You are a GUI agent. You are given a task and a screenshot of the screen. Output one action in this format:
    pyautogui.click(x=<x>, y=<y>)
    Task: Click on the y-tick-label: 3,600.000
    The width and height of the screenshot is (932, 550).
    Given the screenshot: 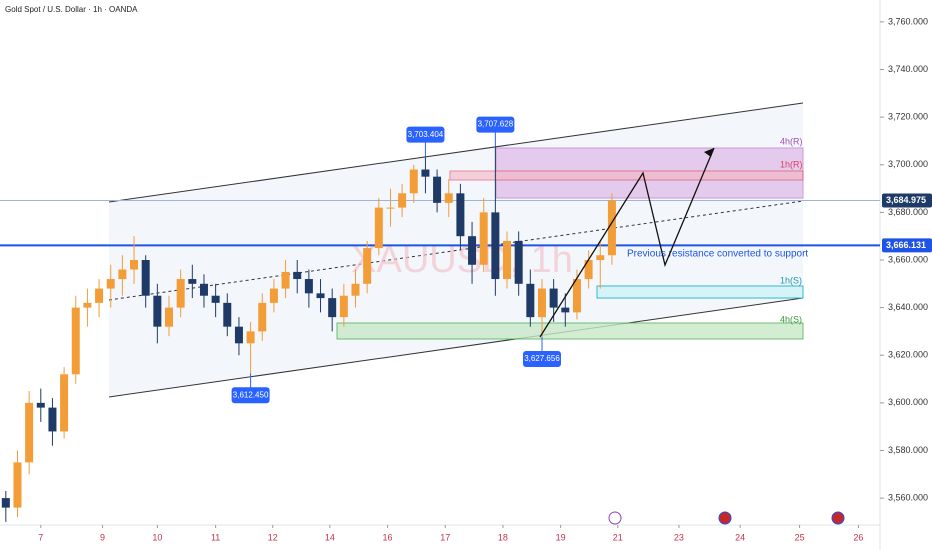 What is the action you would take?
    pyautogui.click(x=908, y=402)
    